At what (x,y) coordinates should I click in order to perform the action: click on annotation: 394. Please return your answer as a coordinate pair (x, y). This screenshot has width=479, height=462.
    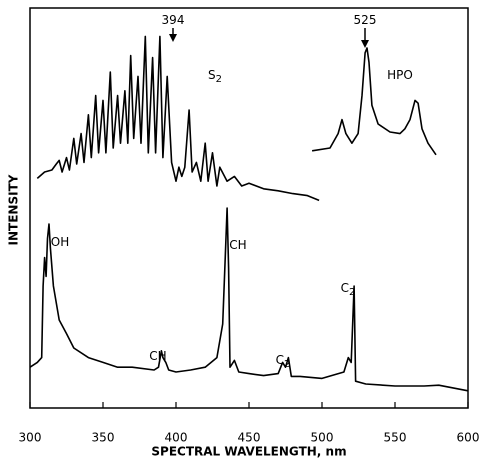
    Looking at the image, I should click on (173, 20).